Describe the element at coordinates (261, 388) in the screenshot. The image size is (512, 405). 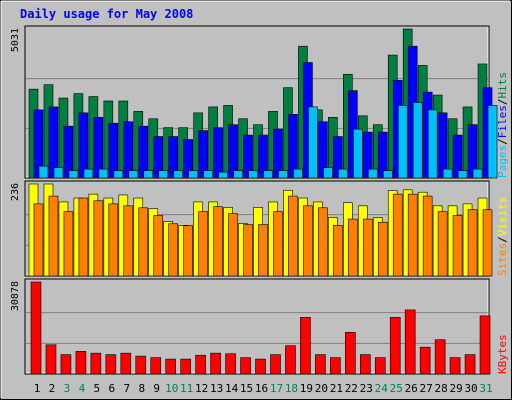
I see `x-tick-label: 16` at that location.